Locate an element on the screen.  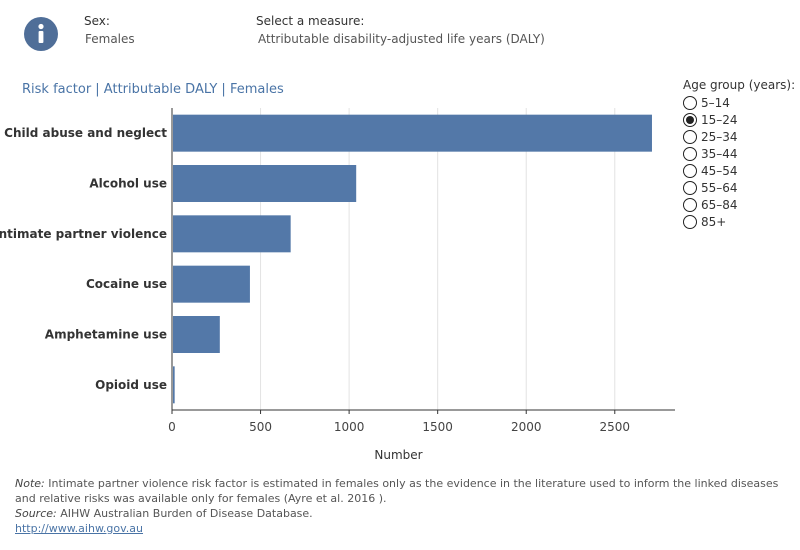
sex-filter-label: Sex: is located at coordinates (97, 21).